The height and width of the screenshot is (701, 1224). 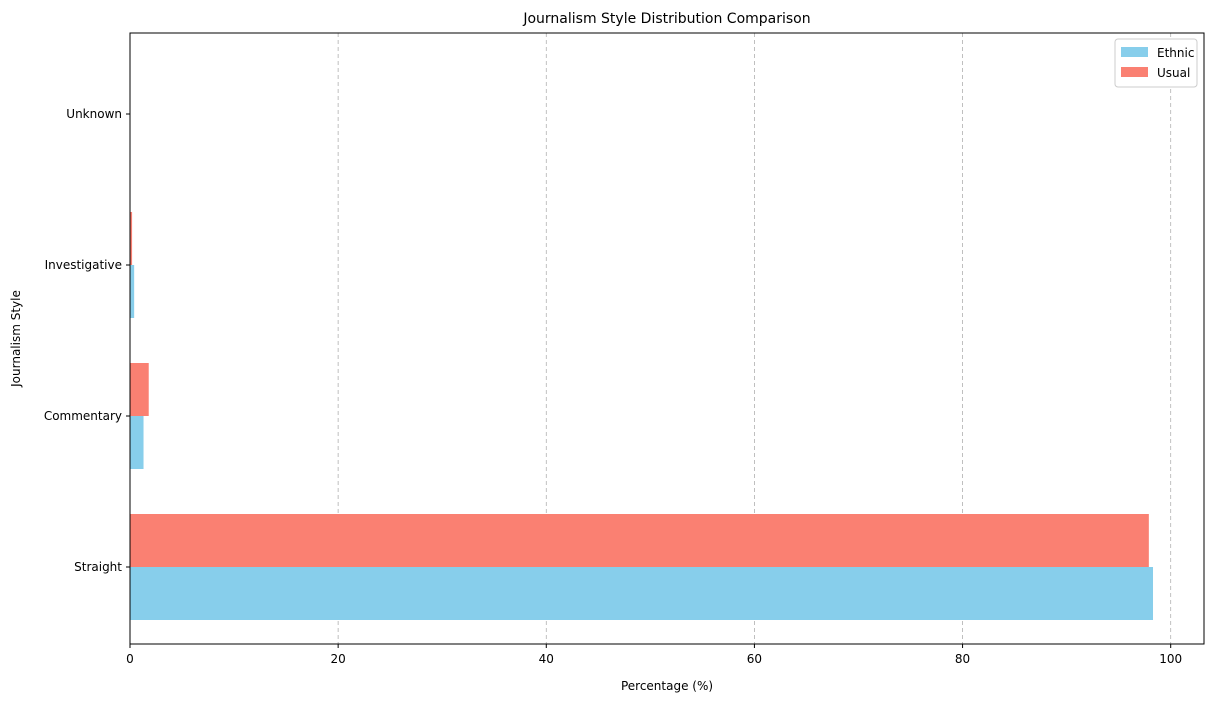 I want to click on bar-usual-commentary, so click(x=139, y=389).